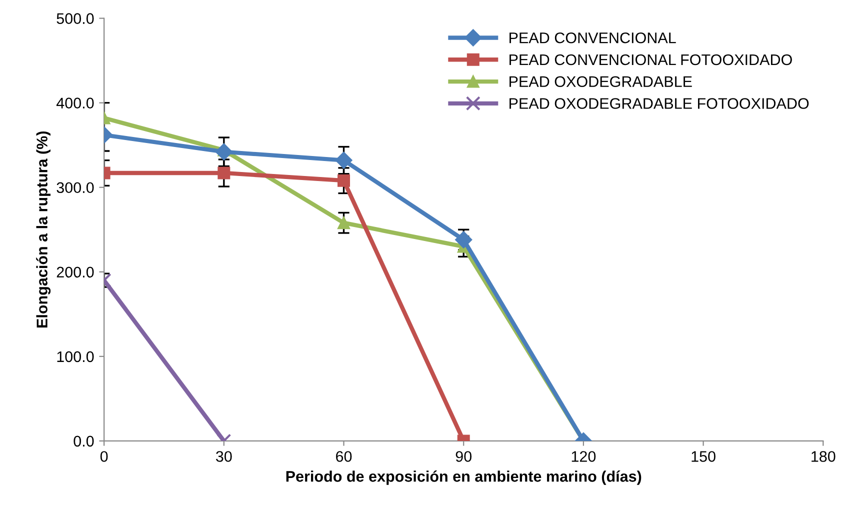  Describe the element at coordinates (584, 456) in the screenshot. I see `x-tick-label: 120` at that location.